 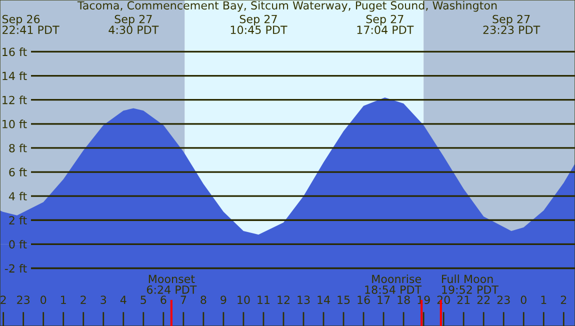 What do you see at coordinates (14, 76) in the screenshot?
I see `y-tick-label: 14 ft` at bounding box center [14, 76].